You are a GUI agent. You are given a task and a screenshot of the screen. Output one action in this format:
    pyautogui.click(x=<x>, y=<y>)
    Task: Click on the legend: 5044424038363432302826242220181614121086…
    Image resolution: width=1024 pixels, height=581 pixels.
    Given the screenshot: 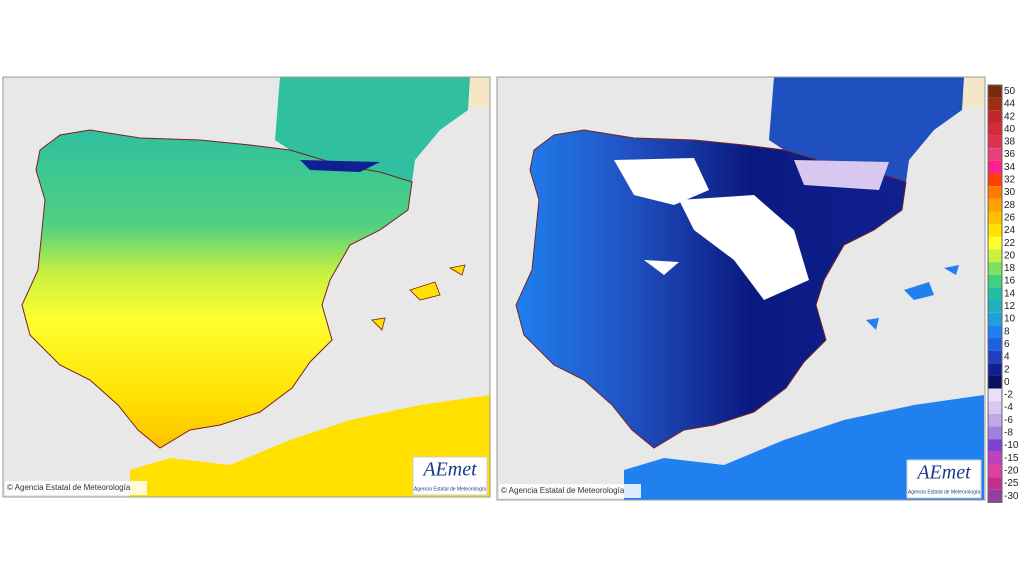 What is the action you would take?
    pyautogui.click(x=1003, y=293)
    